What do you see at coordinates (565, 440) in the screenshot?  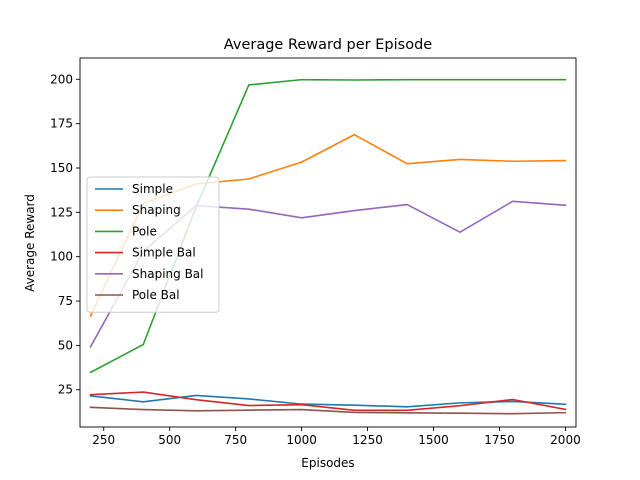 I see `x-tick-label: 2000` at bounding box center [565, 440].